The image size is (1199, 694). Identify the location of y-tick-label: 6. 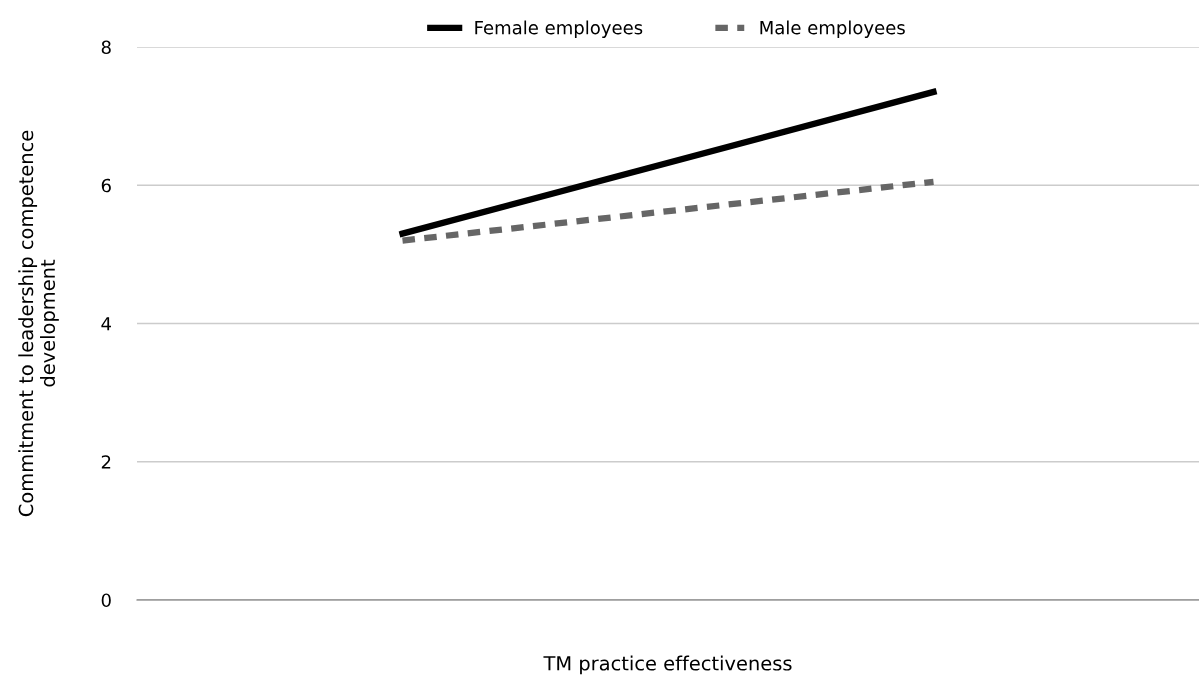
(106, 185).